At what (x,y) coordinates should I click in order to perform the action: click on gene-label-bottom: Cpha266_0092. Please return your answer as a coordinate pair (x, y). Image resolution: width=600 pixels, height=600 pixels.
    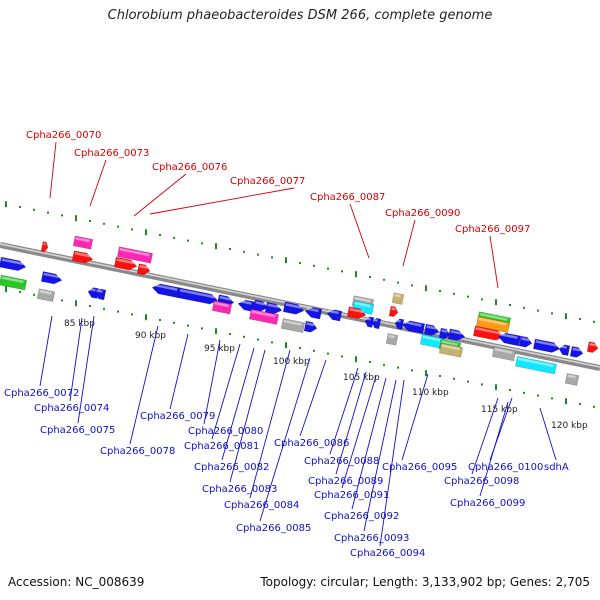
    Looking at the image, I should click on (361, 516).